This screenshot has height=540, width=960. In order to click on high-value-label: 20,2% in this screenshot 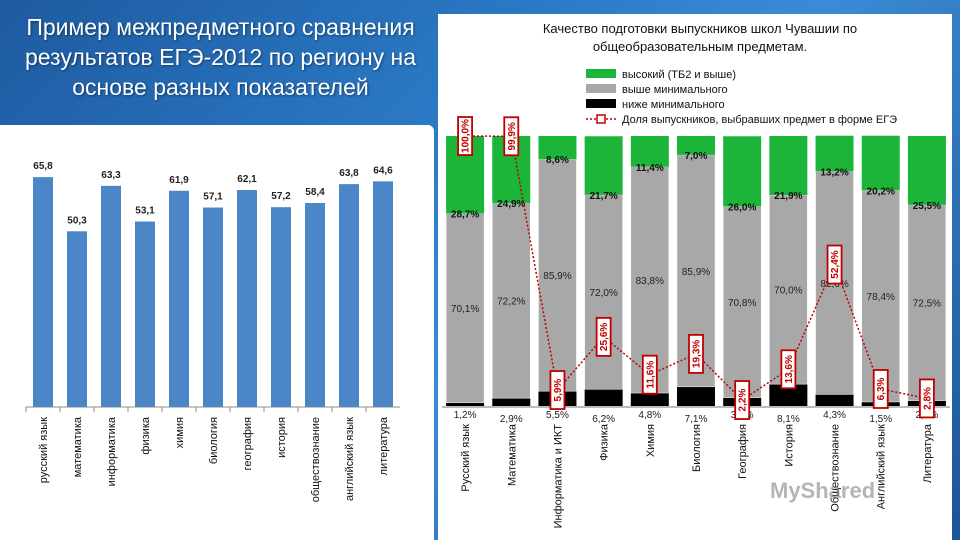, I will do `click(881, 191)`.